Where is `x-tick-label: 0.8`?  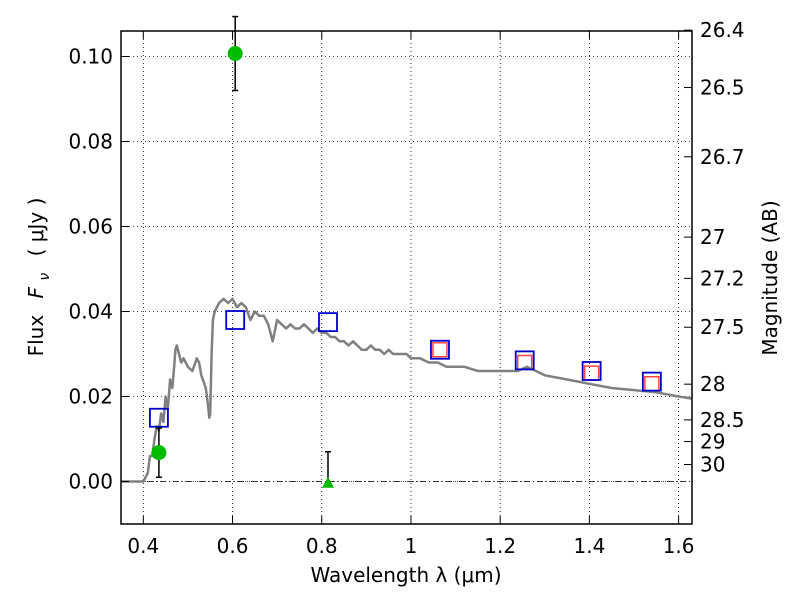 x-tick-label: 0.8 is located at coordinates (322, 546).